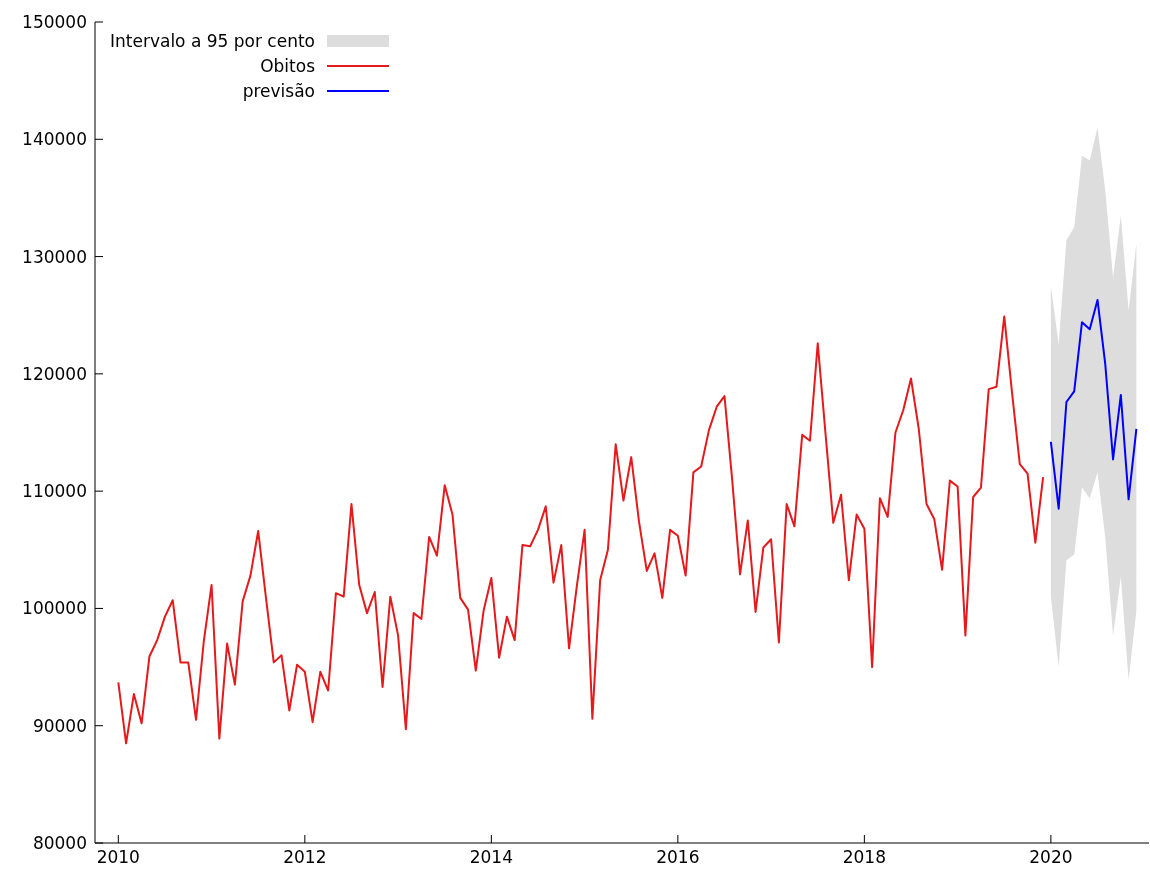 The height and width of the screenshot is (880, 1150). What do you see at coordinates (54, 608) in the screenshot?
I see `y-tick-label: 100000` at bounding box center [54, 608].